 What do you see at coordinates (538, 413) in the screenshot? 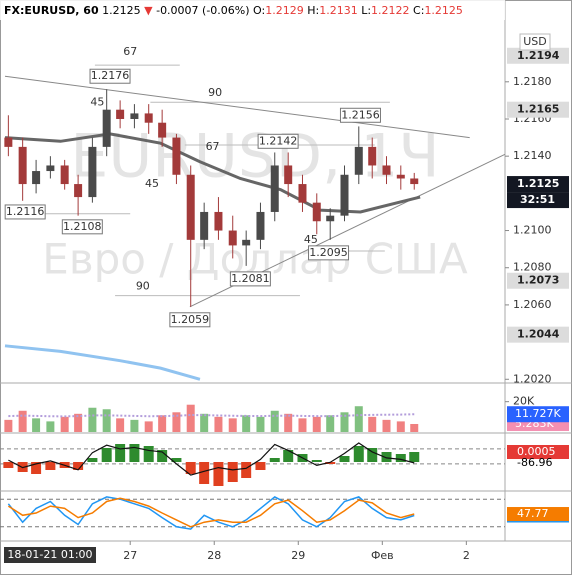
I see `volume-ma-label: 11.727K` at bounding box center [538, 413].